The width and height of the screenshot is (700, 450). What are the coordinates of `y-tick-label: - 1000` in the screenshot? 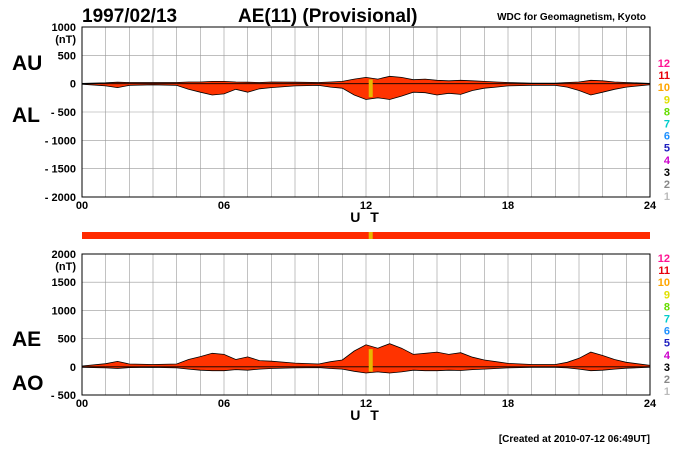 It's located at (60, 141).